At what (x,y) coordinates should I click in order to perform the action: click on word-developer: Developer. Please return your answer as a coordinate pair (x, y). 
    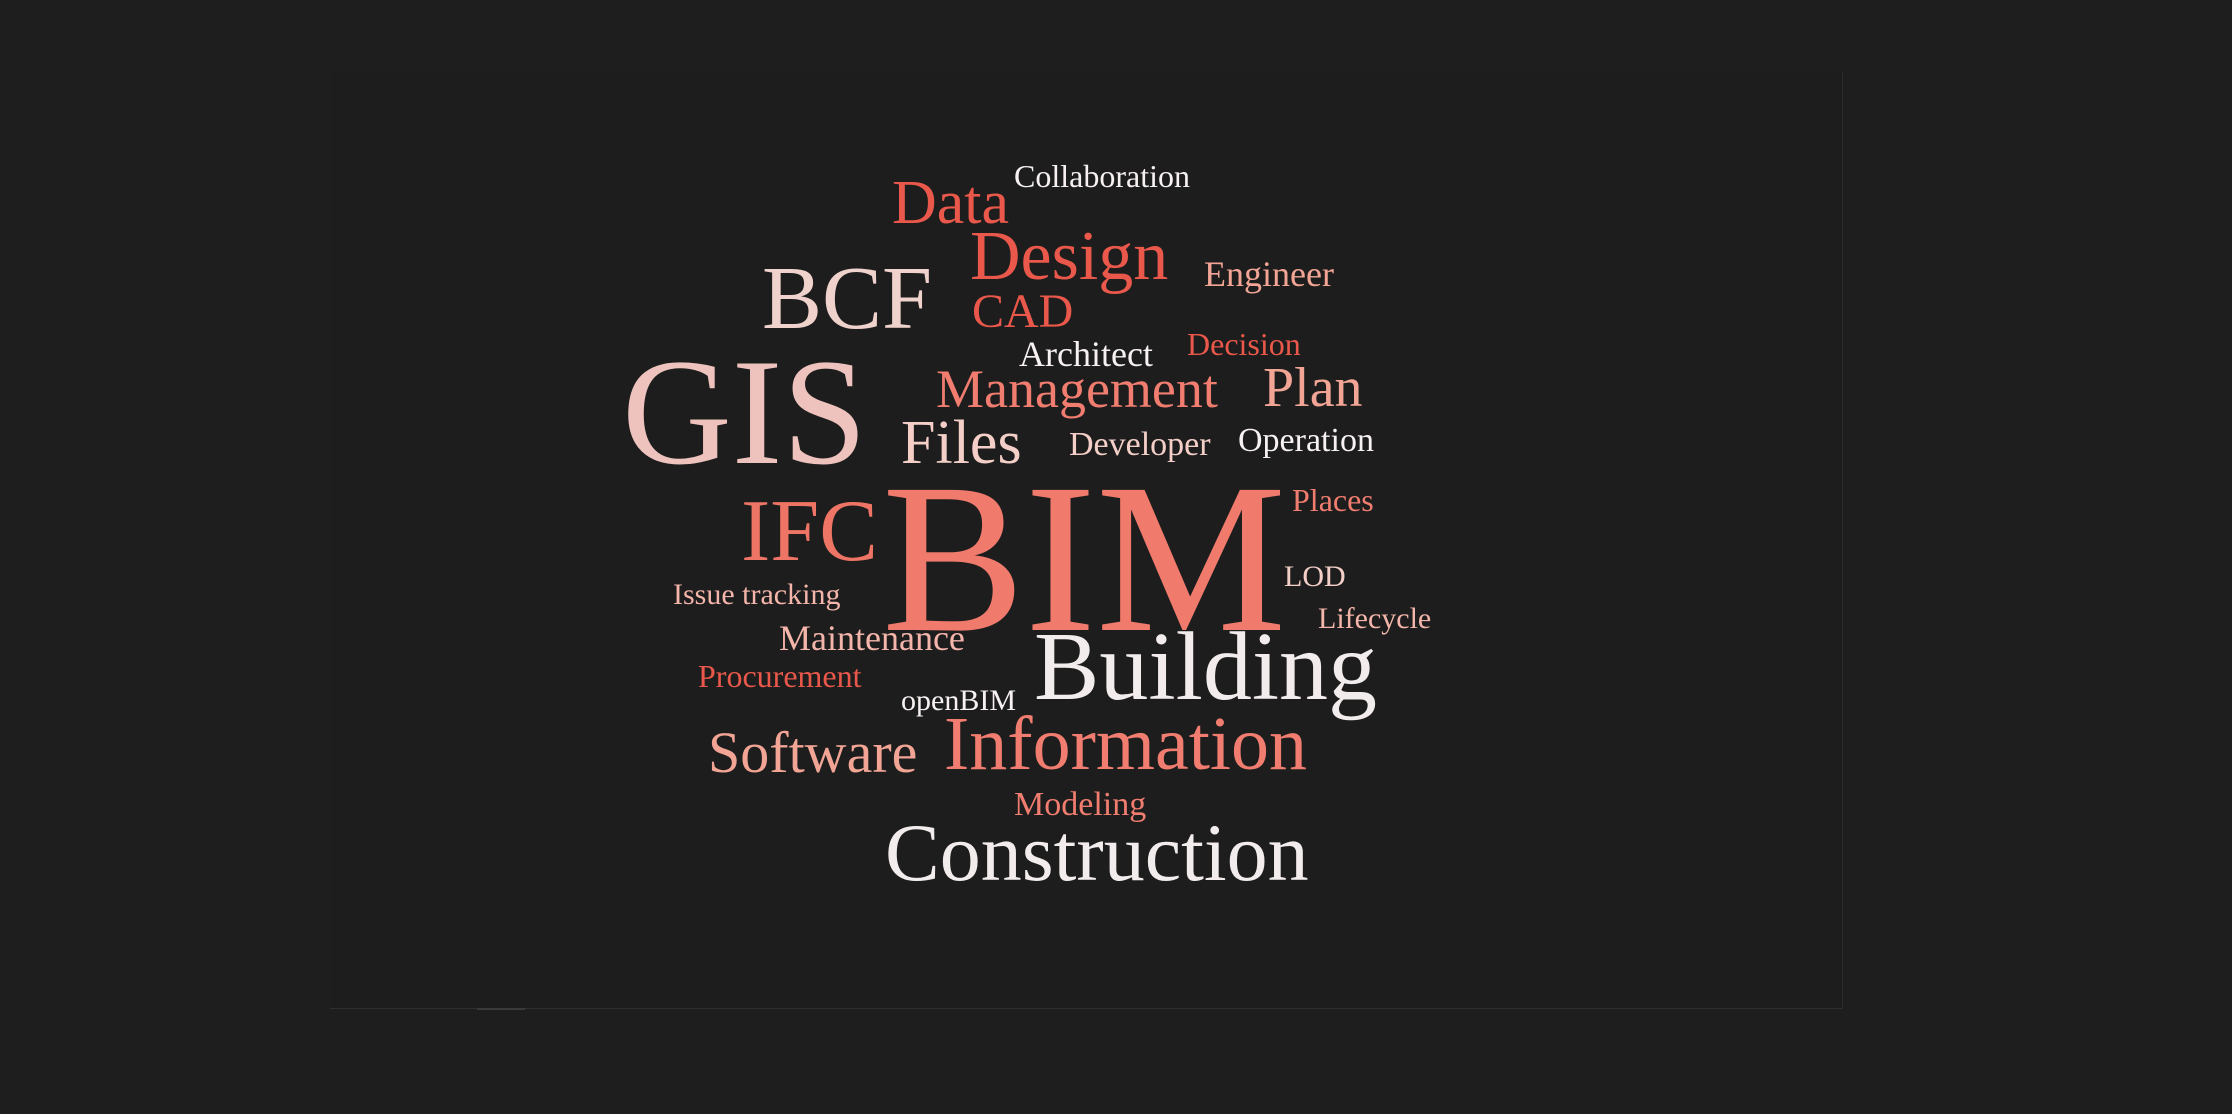
    Looking at the image, I should click on (1140, 444).